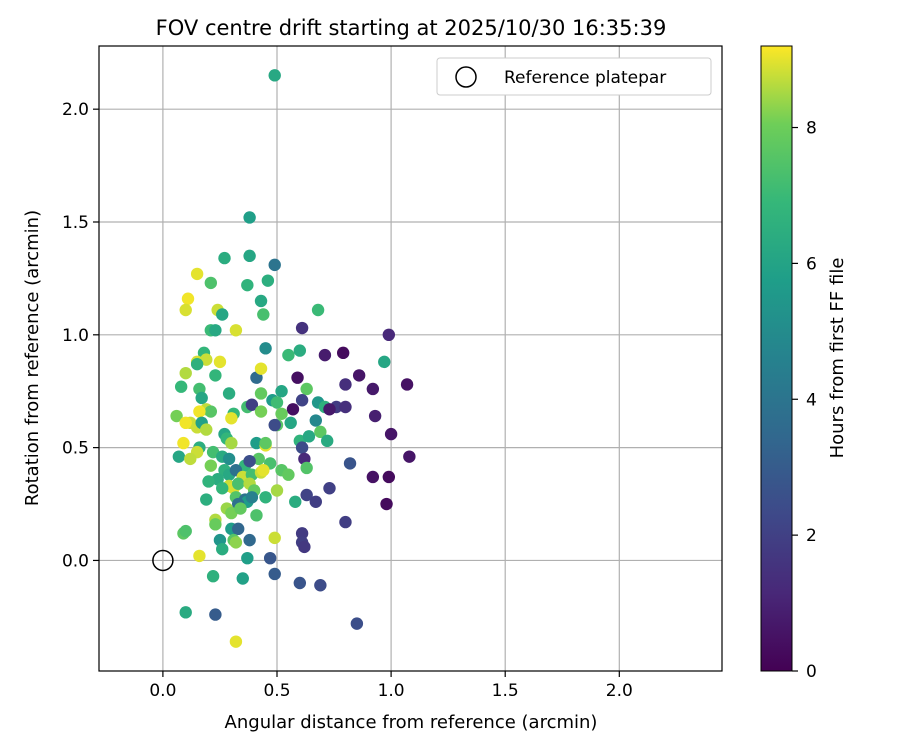 The height and width of the screenshot is (750, 900). I want to click on y-tick-label: 0.0, so click(75, 561).